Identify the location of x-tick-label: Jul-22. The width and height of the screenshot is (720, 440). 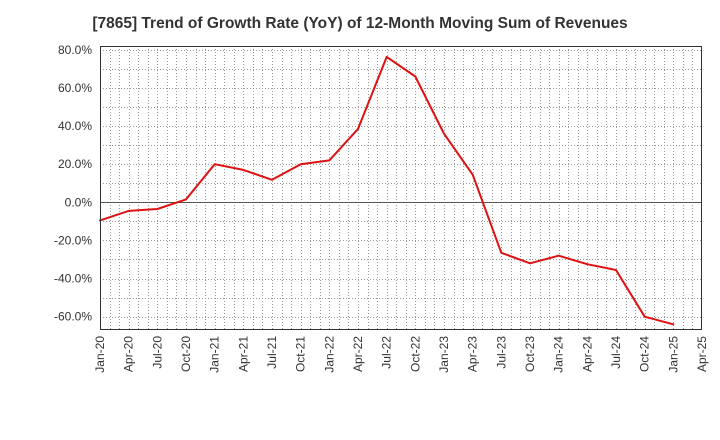
(387, 352).